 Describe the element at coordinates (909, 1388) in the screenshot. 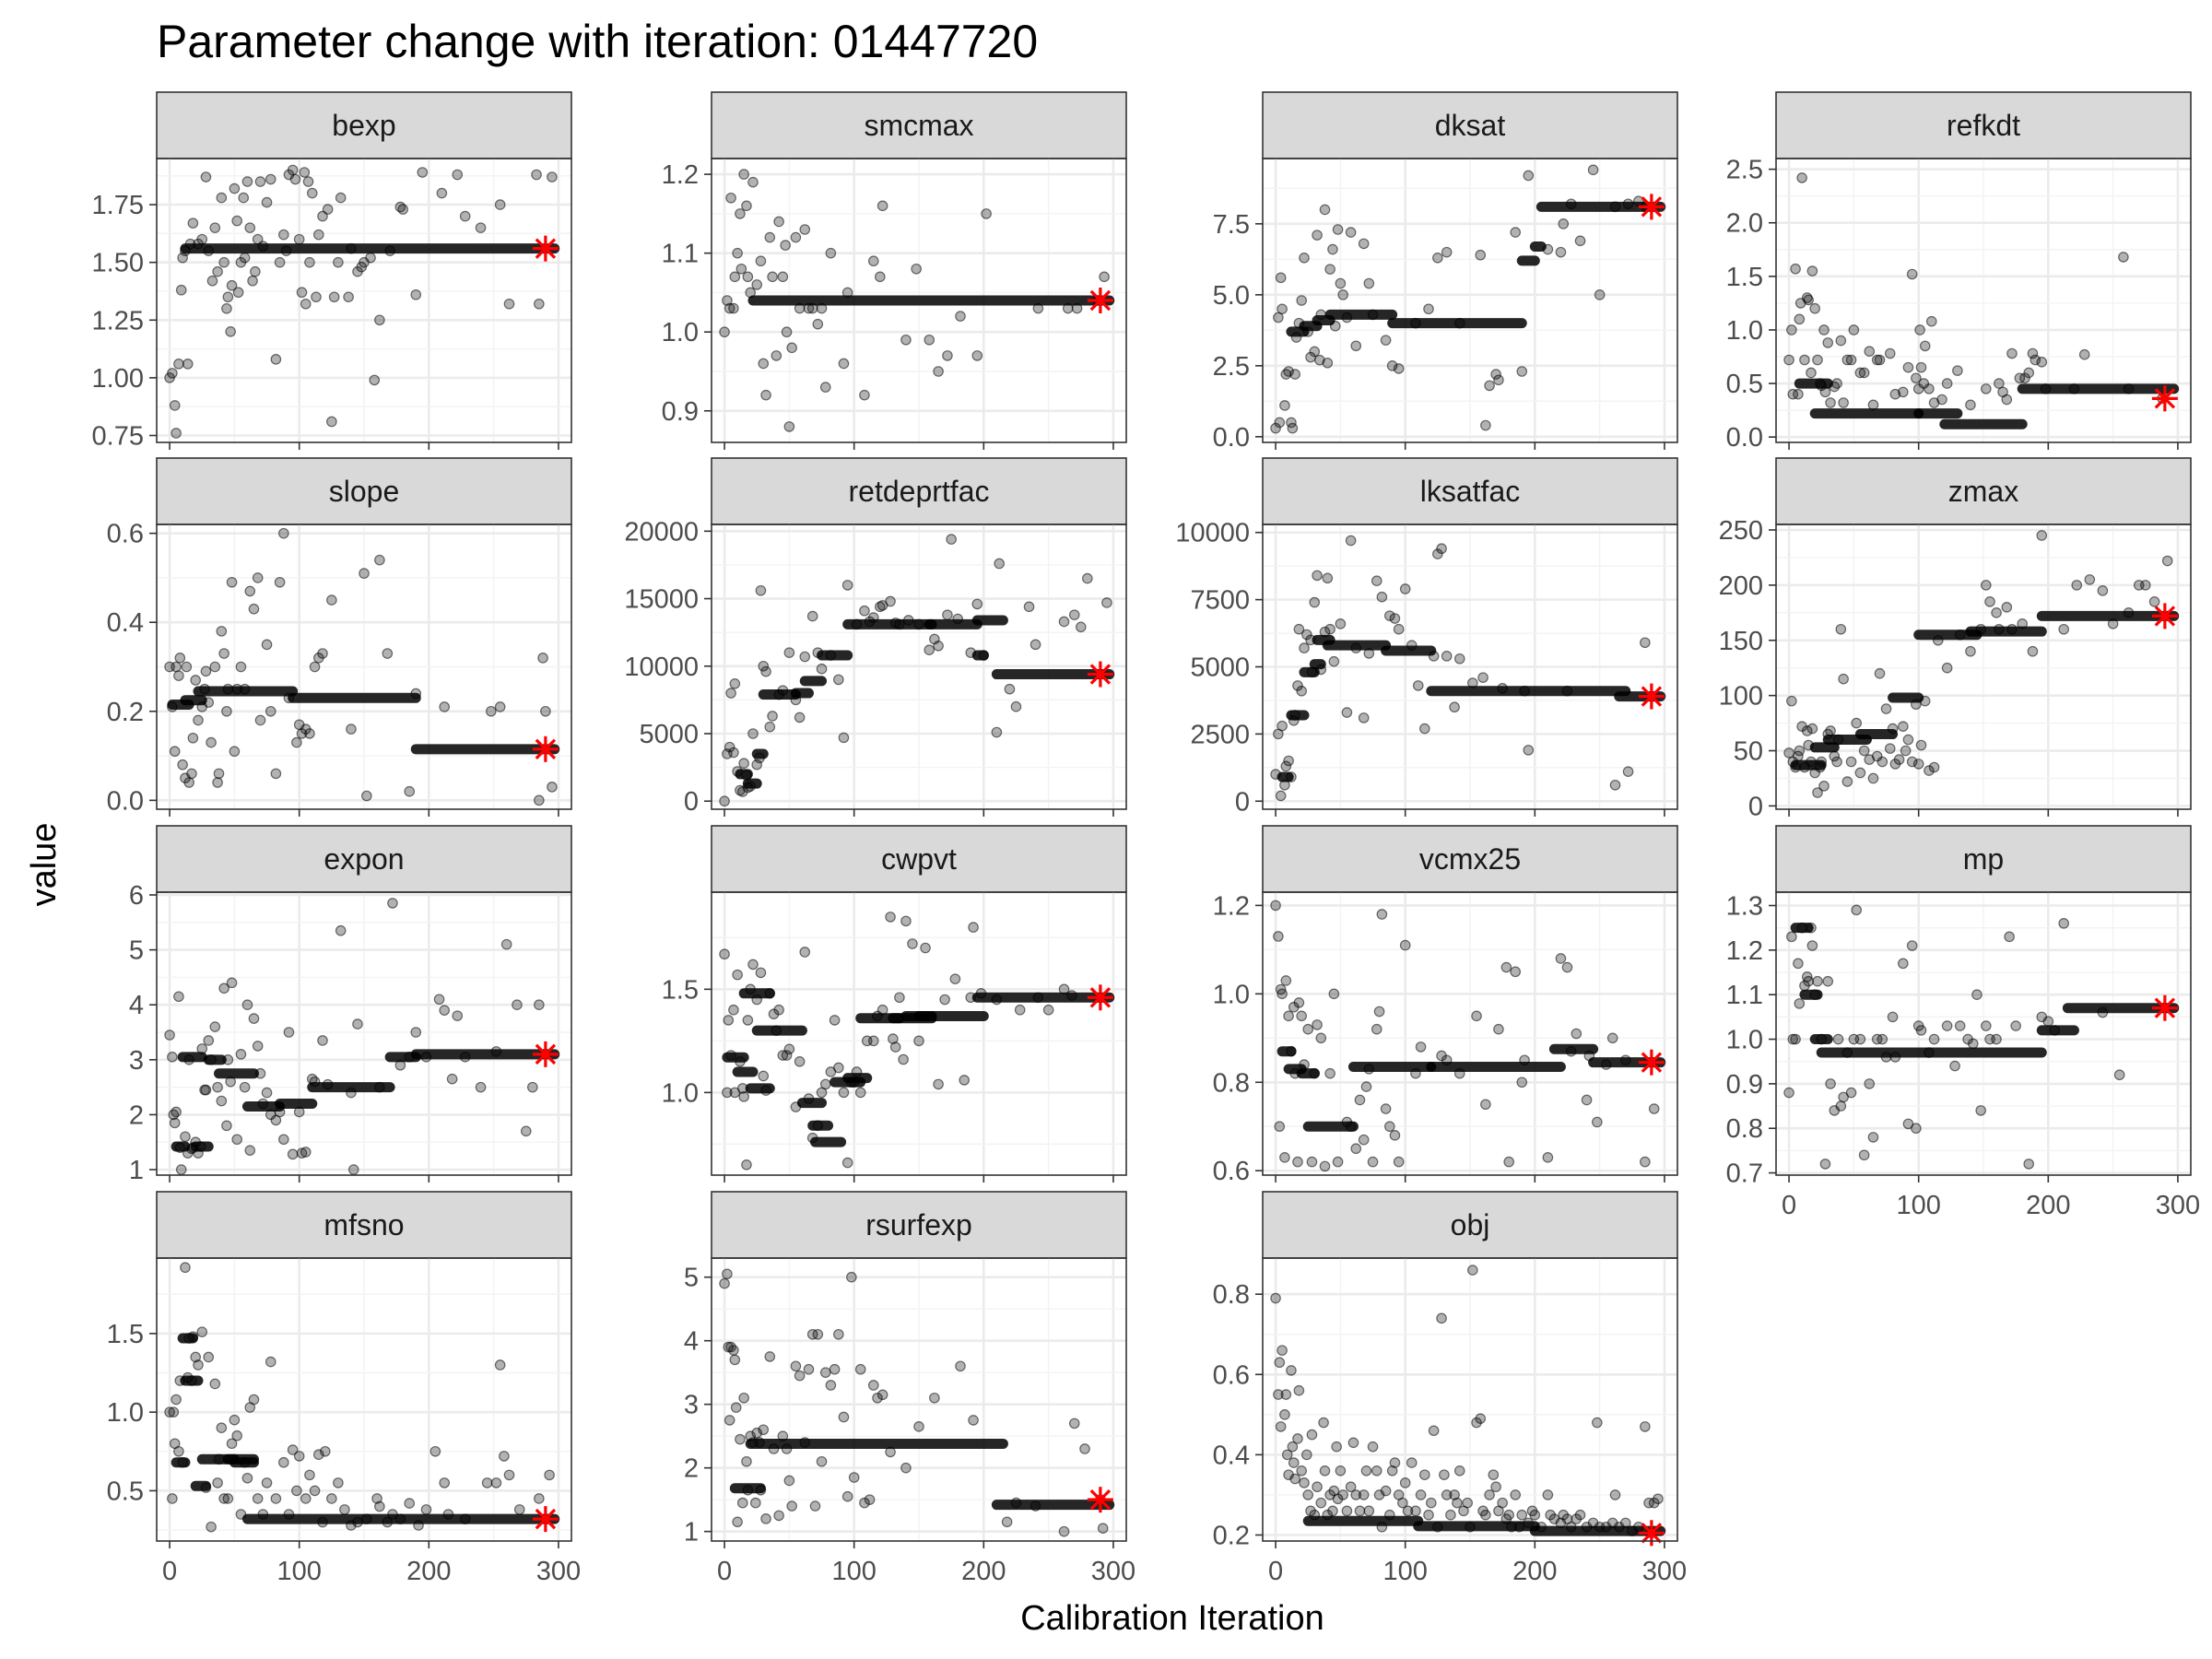

I see `panel-rsurfexp: rsurfexp 1 2 3 4 5 0 100 200 300` at that location.